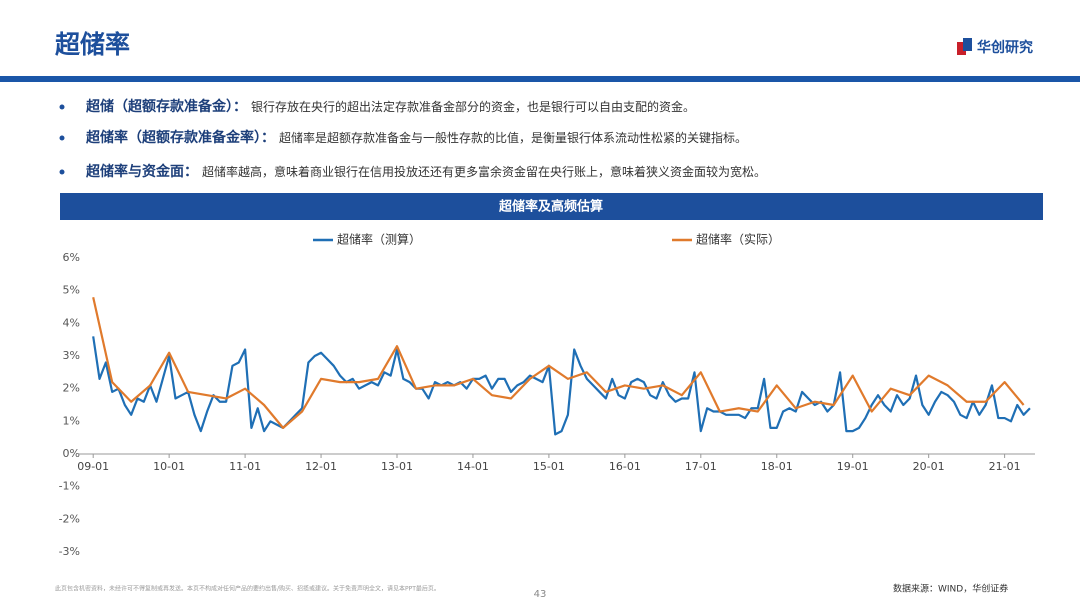 This screenshot has width=1080, height=612. What do you see at coordinates (71, 290) in the screenshot?
I see `y-tick-label: 5%` at bounding box center [71, 290].